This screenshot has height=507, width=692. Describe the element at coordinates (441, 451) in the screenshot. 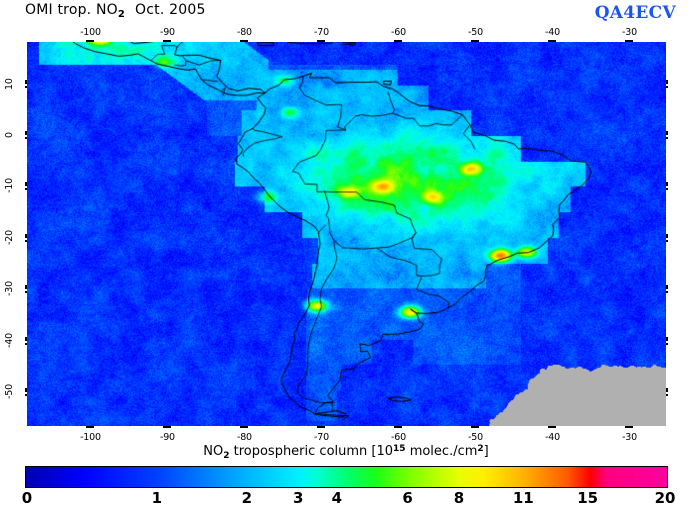

I see `cb-units: molec./cm` at that location.